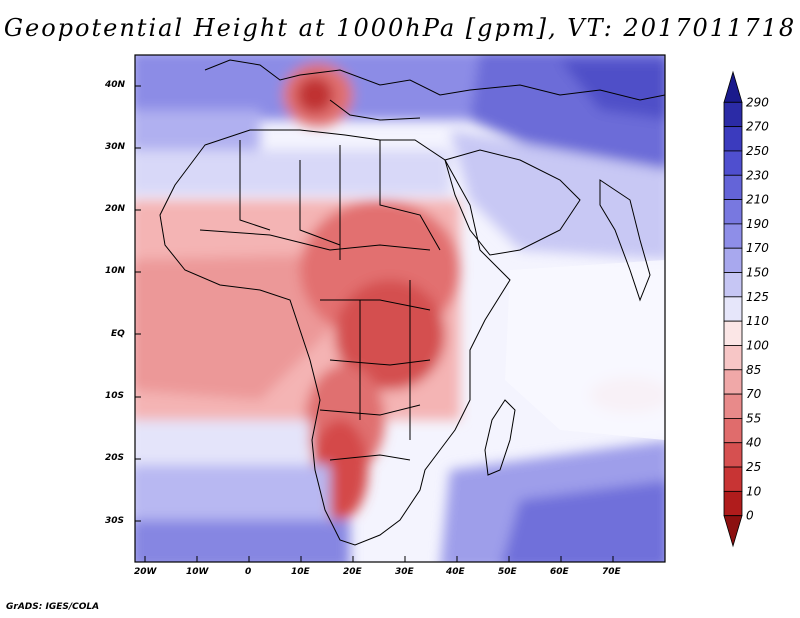 The width and height of the screenshot is (800, 618). I want to click on lon-label-20w: 20W, so click(145, 572).